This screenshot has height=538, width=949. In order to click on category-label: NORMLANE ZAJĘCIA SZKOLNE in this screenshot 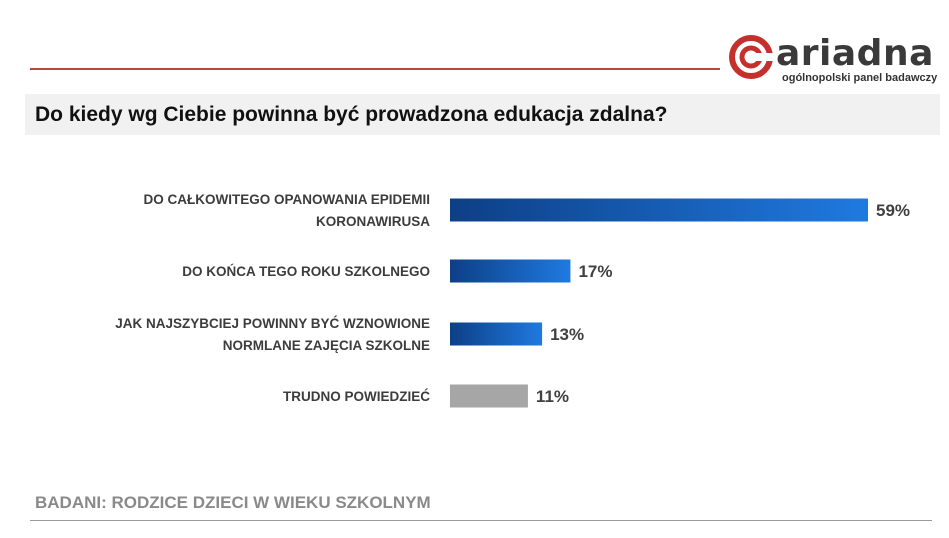, I will do `click(326, 345)`.